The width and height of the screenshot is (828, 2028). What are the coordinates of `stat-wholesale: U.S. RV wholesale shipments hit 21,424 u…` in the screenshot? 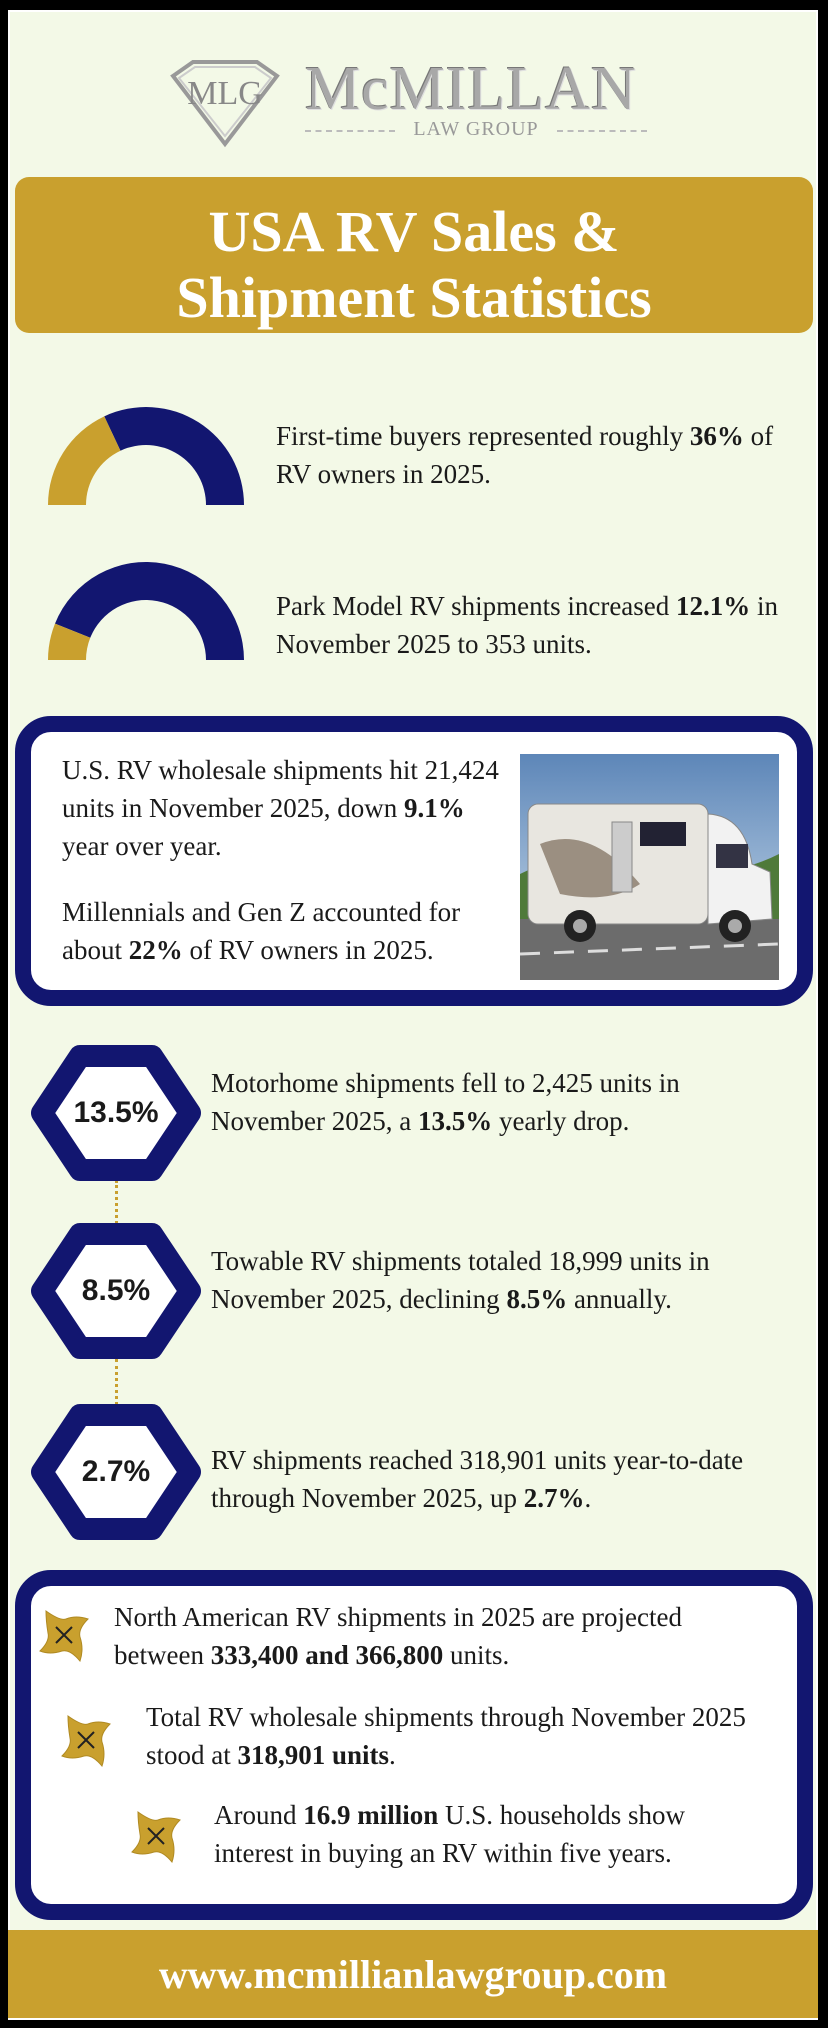 It's located at (284, 808).